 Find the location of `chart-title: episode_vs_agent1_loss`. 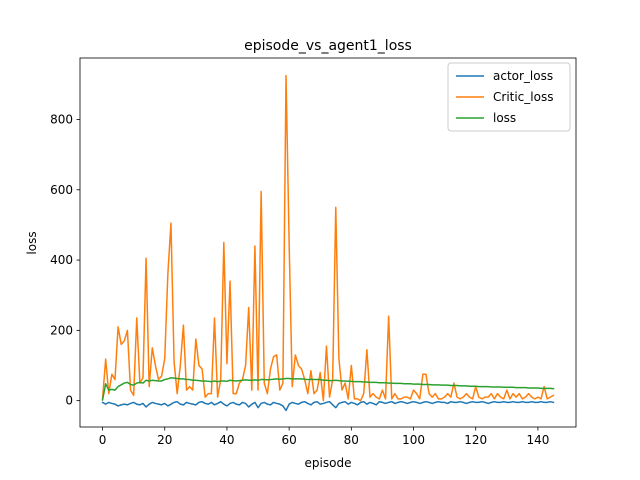

chart-title: episode_vs_agent1_loss is located at coordinates (328, 46).